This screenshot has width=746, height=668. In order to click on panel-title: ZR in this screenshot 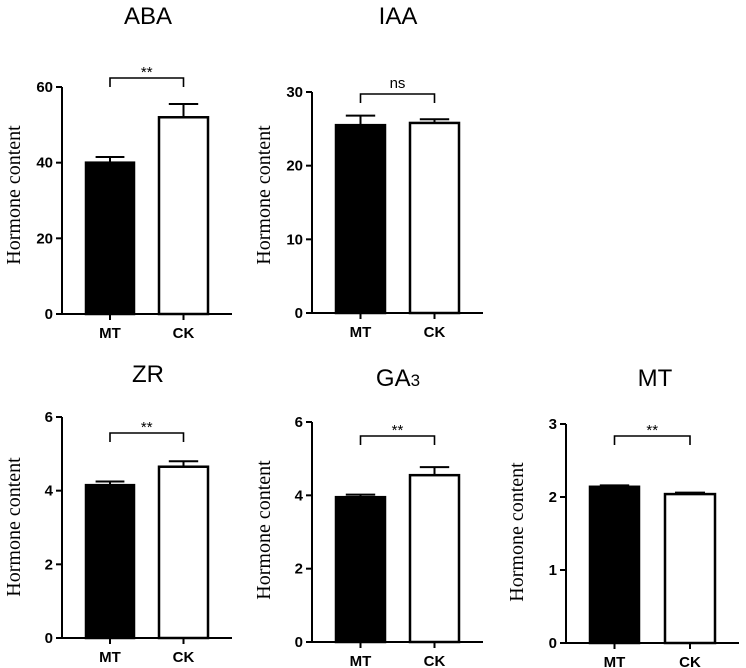, I will do `click(148, 374)`.